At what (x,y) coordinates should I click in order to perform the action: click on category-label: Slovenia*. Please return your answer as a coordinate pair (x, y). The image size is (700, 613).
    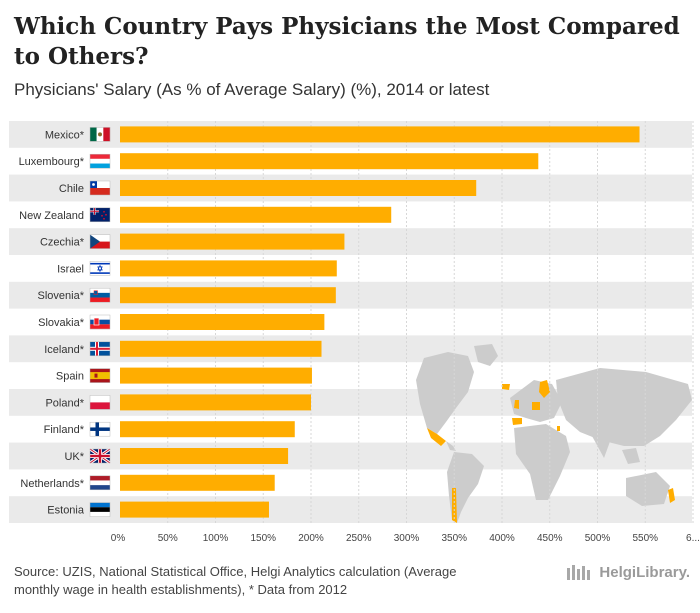
    Looking at the image, I should click on (61, 296).